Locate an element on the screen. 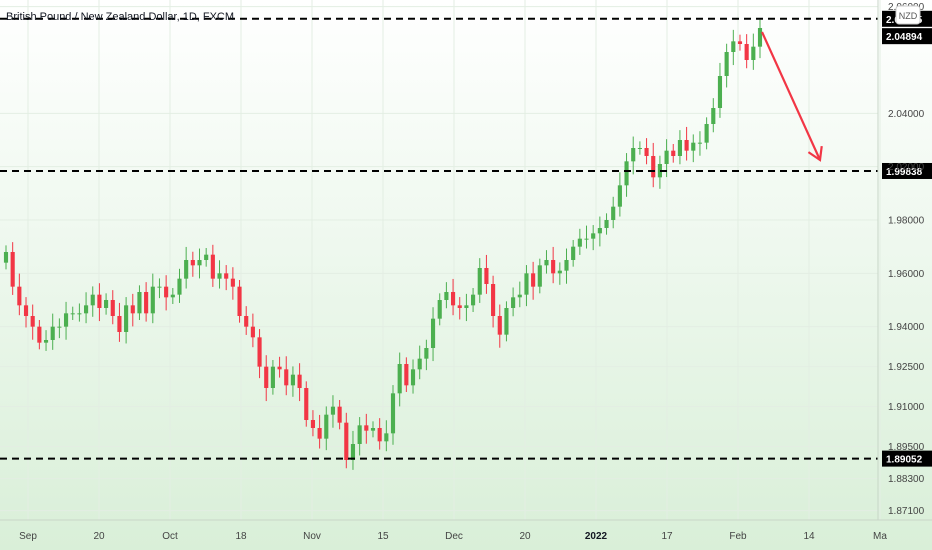  time-axis: Sep 20 Oct 18 Nov 15 Dec 20 2022 17 Feb 14 Ma is located at coordinates (466, 530).